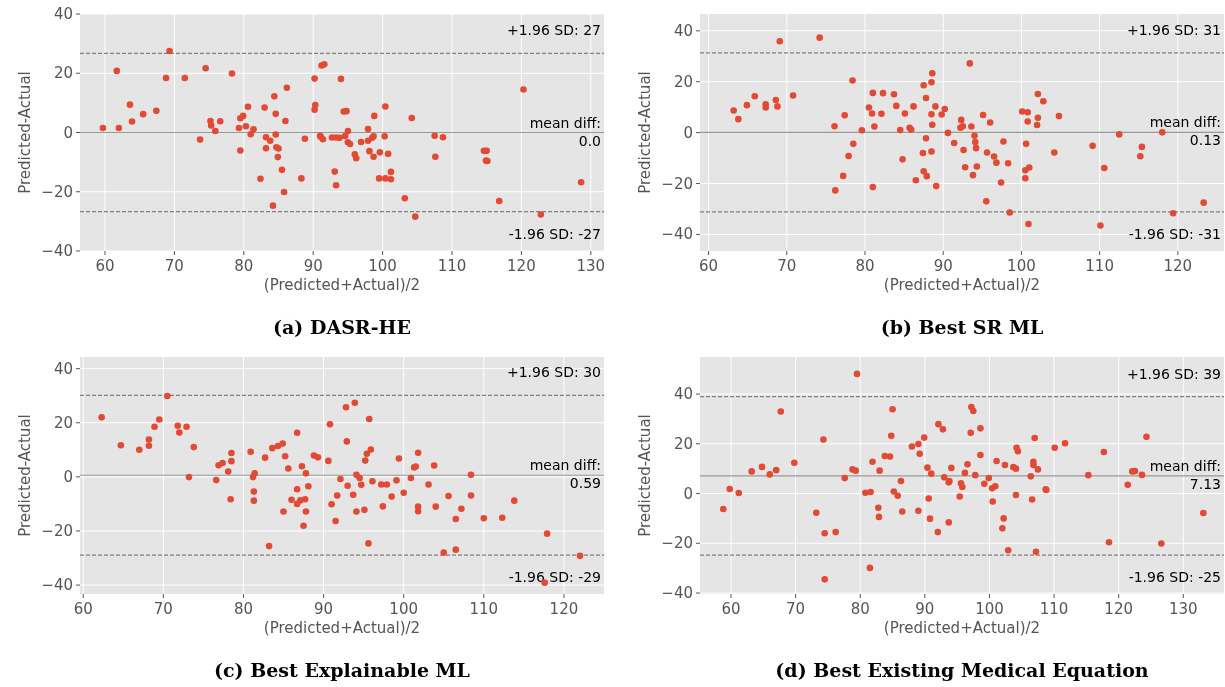 The height and width of the screenshot is (687, 1225). I want to click on ref-line-label: -1.96 SD: -31, so click(1174, 233).